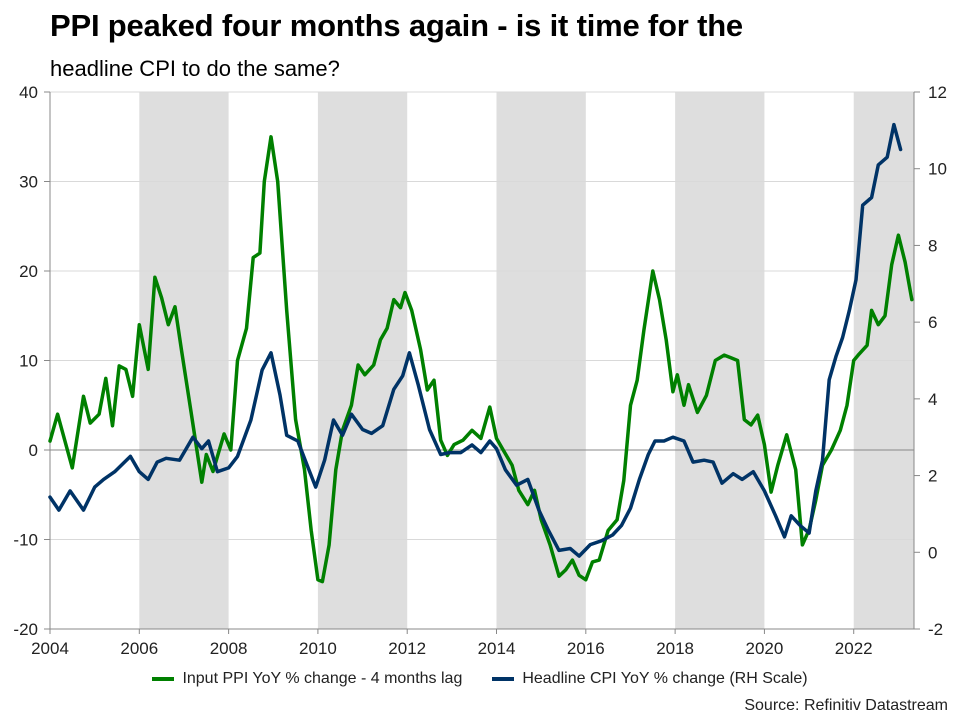  I want to click on left-tick-label: -10, so click(25, 540).